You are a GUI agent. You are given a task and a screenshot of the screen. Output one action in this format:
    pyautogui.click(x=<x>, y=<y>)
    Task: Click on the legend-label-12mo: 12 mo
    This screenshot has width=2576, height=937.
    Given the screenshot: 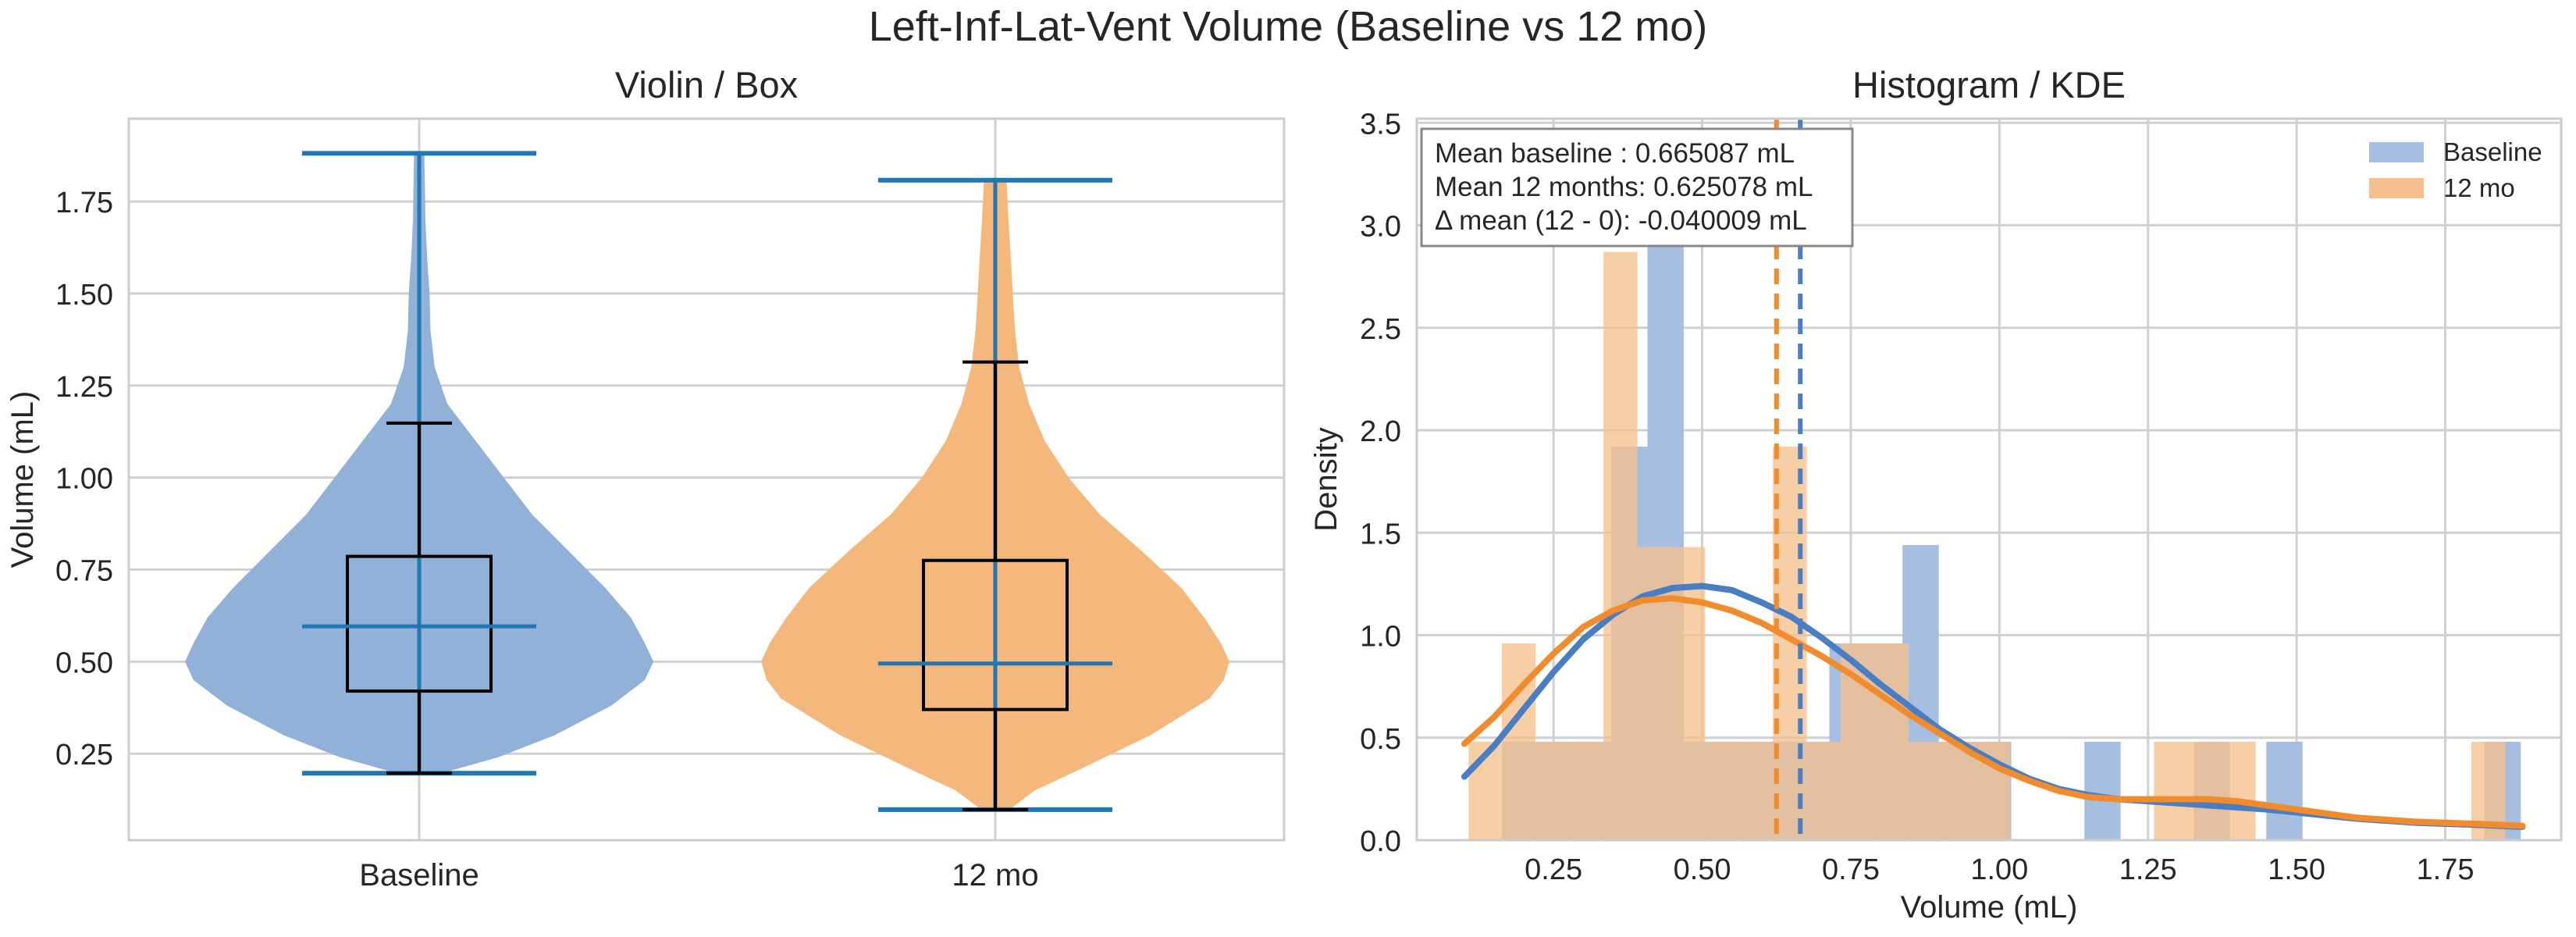 What is the action you would take?
    pyautogui.click(x=2479, y=187)
    